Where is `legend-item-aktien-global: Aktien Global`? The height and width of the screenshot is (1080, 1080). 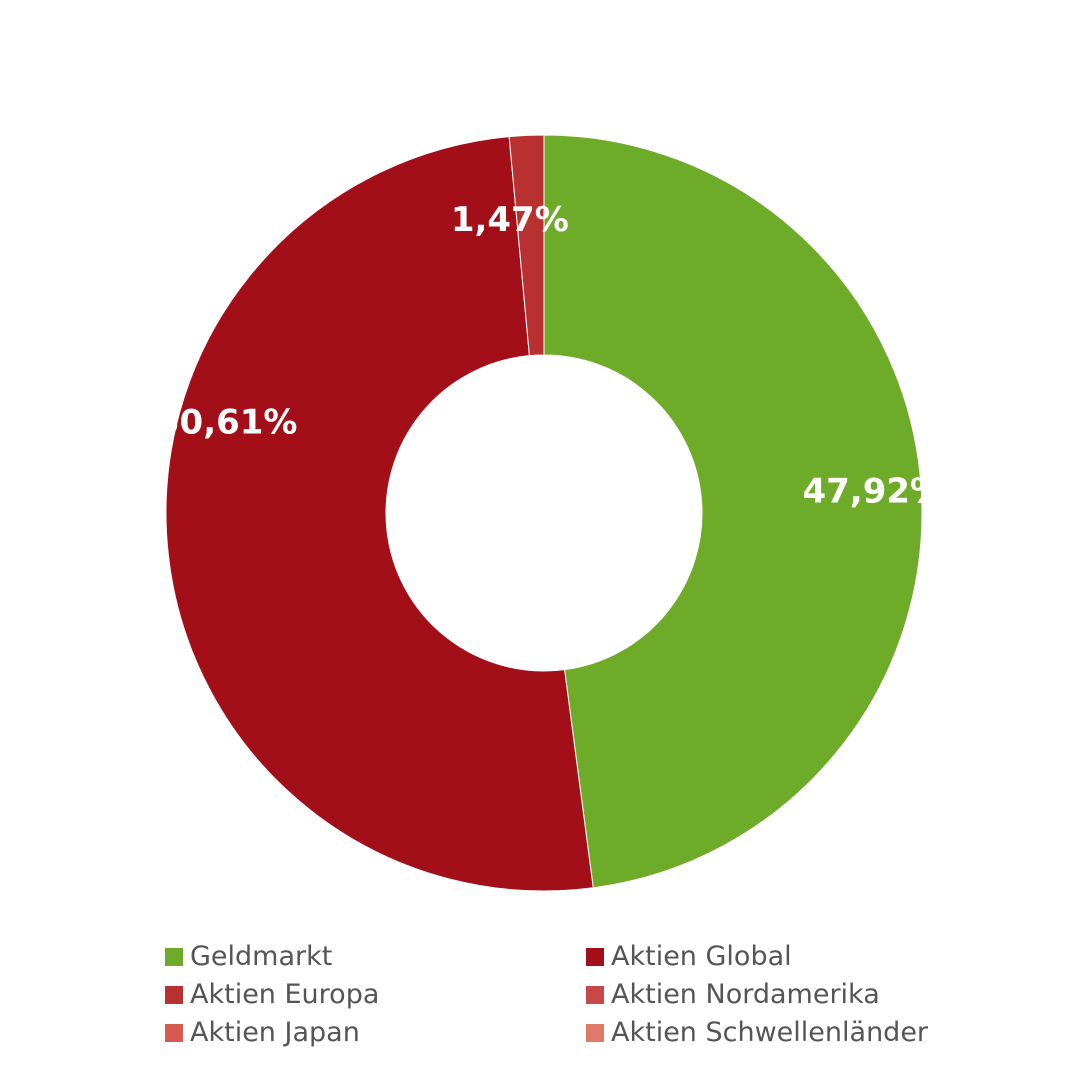
legend-item-aktien-global: Aktien Global is located at coordinates (775, 956).